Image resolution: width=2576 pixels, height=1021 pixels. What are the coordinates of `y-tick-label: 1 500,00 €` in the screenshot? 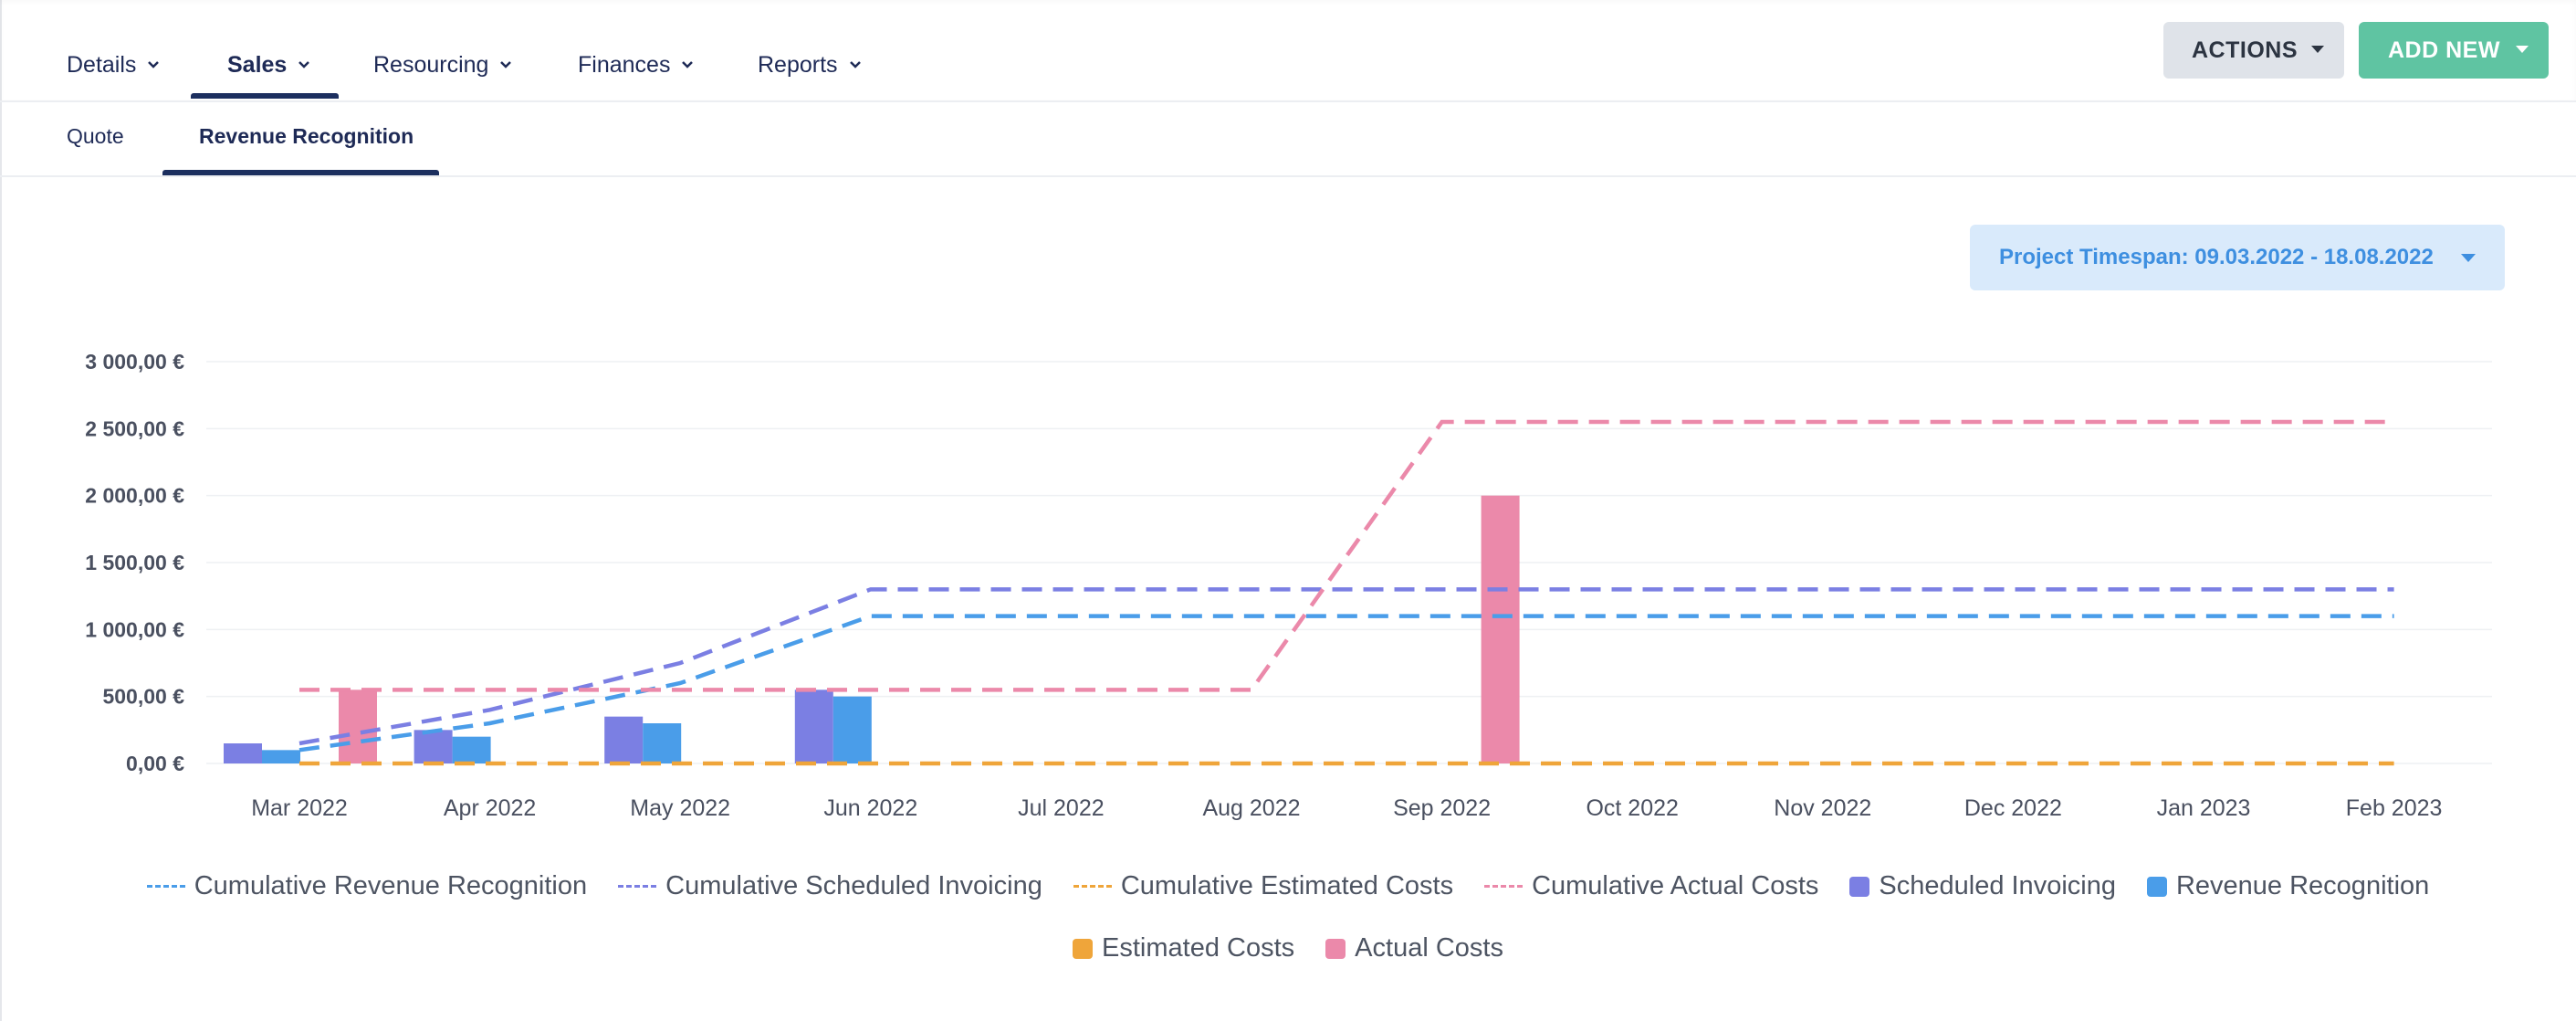 It's located at (135, 562).